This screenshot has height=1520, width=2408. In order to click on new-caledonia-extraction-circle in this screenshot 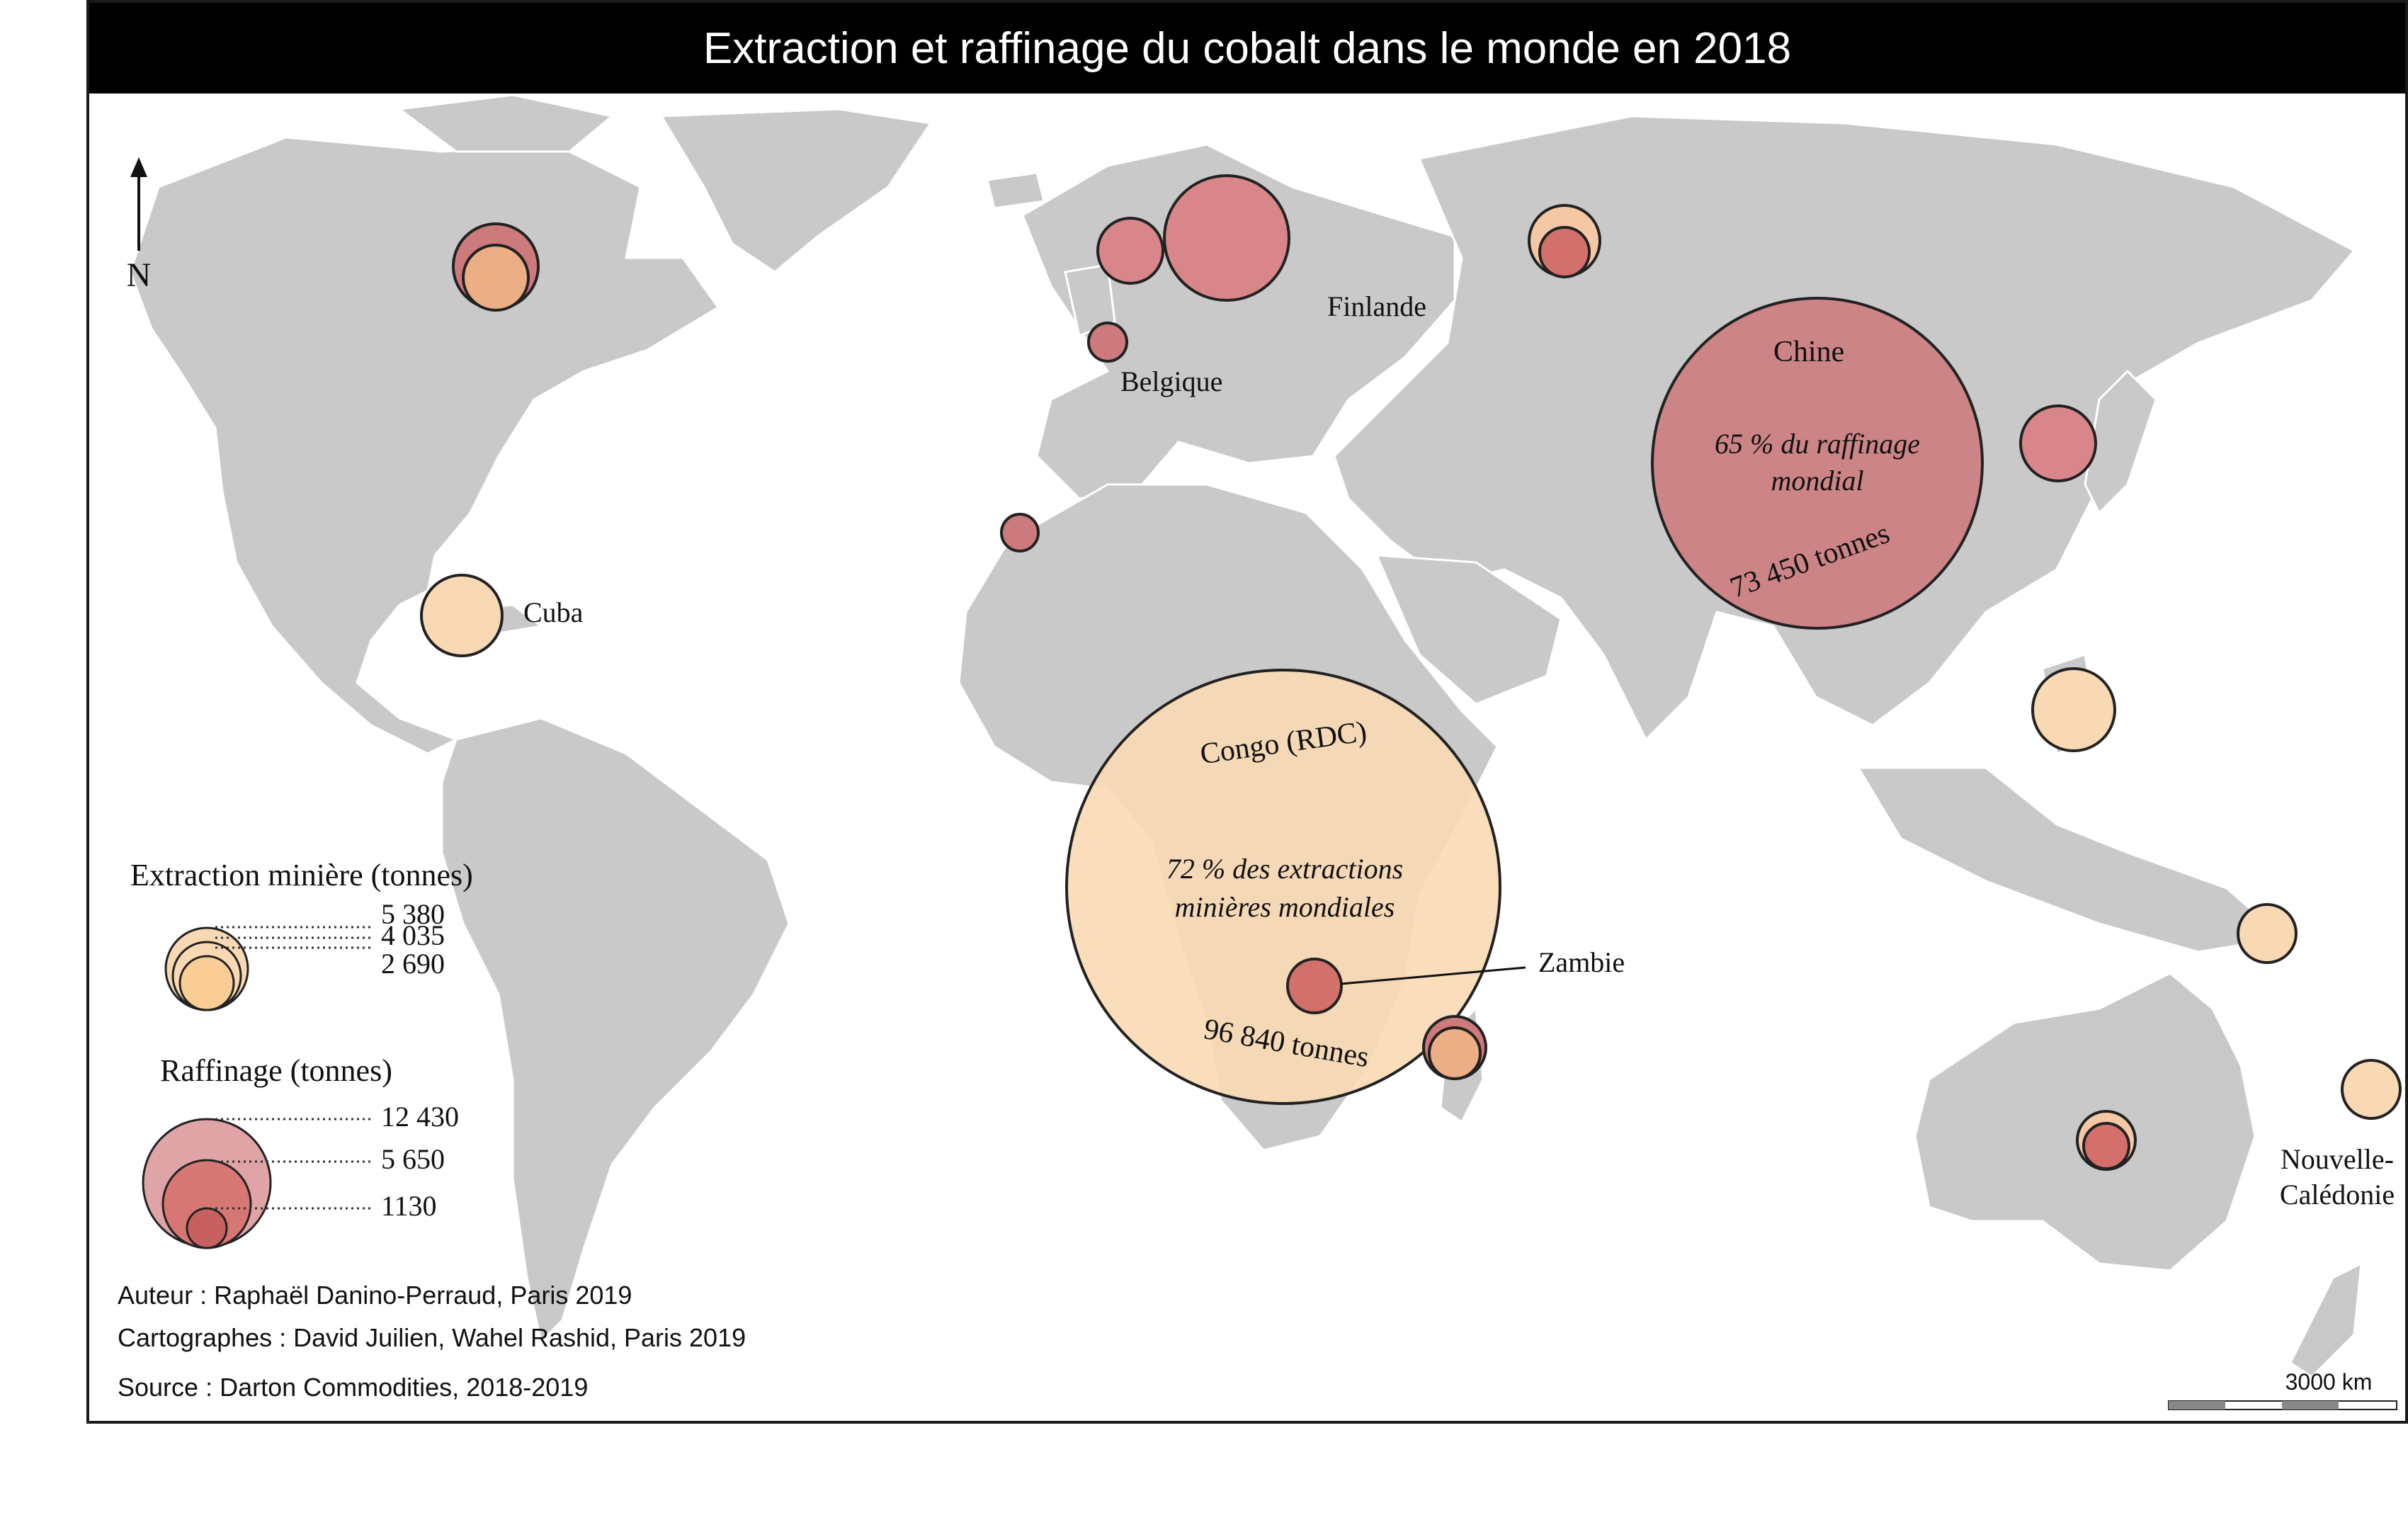, I will do `click(2371, 1089)`.